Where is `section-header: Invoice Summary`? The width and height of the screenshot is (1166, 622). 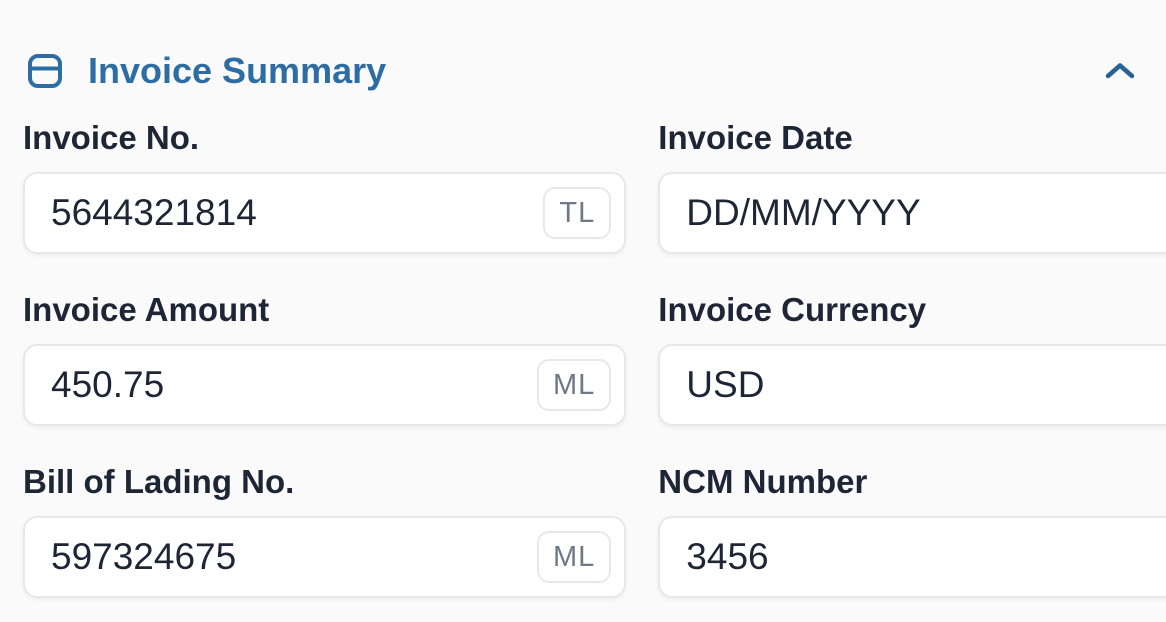 section-header: Invoice Summary is located at coordinates (583, 70).